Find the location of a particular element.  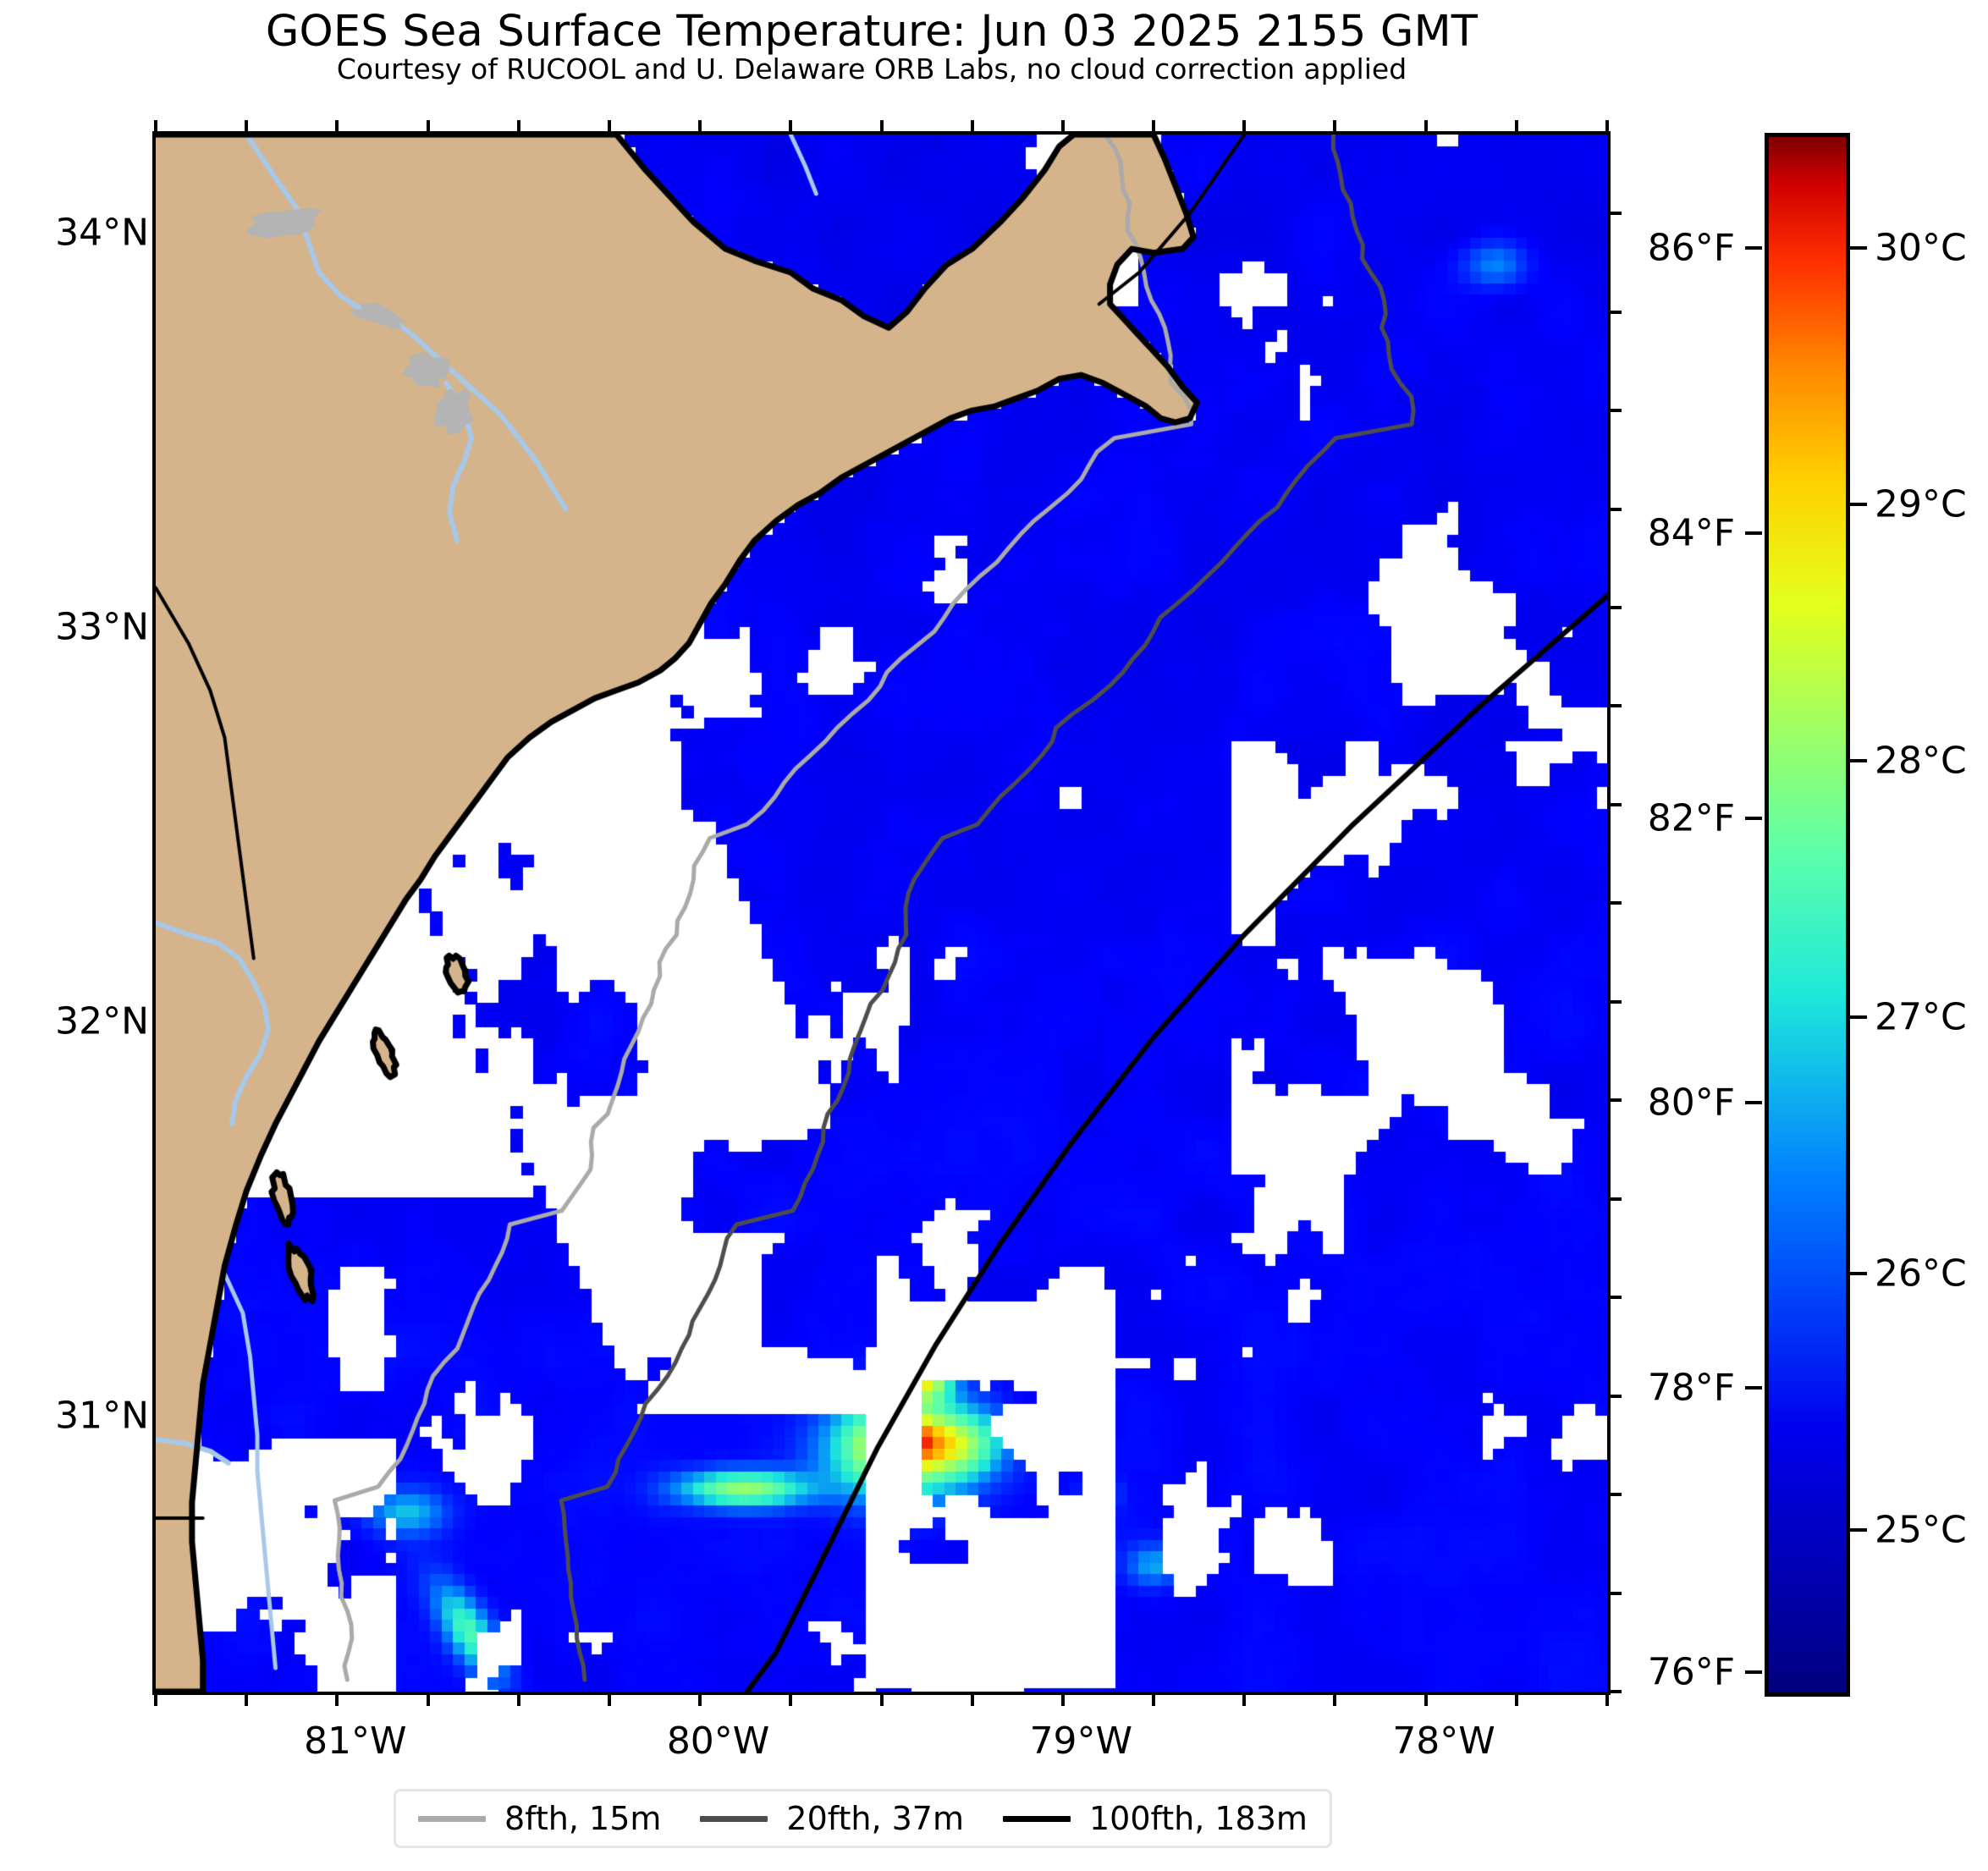

colorbar-label-80f: 80°F is located at coordinates (1691, 1103).